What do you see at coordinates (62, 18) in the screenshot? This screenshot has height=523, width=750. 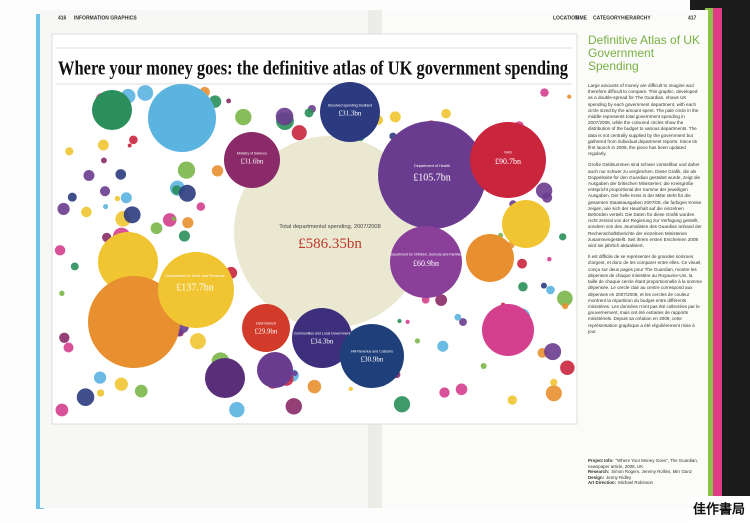 I see `page-number: 416` at bounding box center [62, 18].